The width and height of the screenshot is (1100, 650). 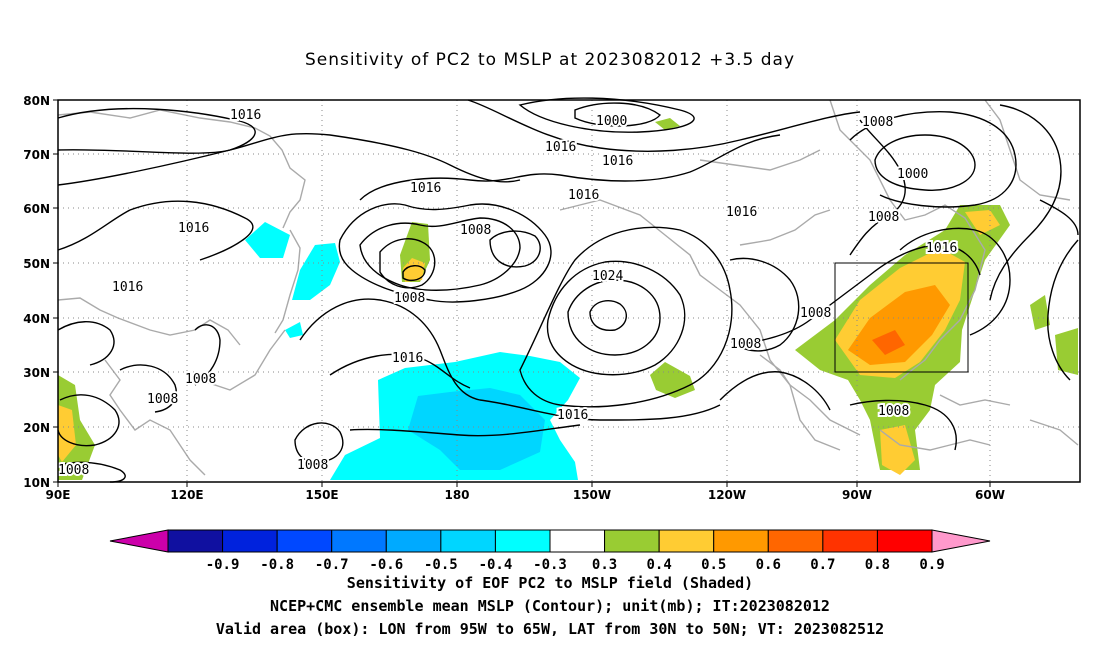 I want to click on pos-shade-small1, so click(x=667, y=124).